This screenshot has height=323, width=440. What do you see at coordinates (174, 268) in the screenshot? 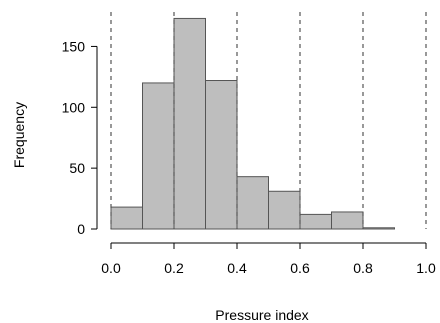
I see `x-tick-label: 0.2` at bounding box center [174, 268].